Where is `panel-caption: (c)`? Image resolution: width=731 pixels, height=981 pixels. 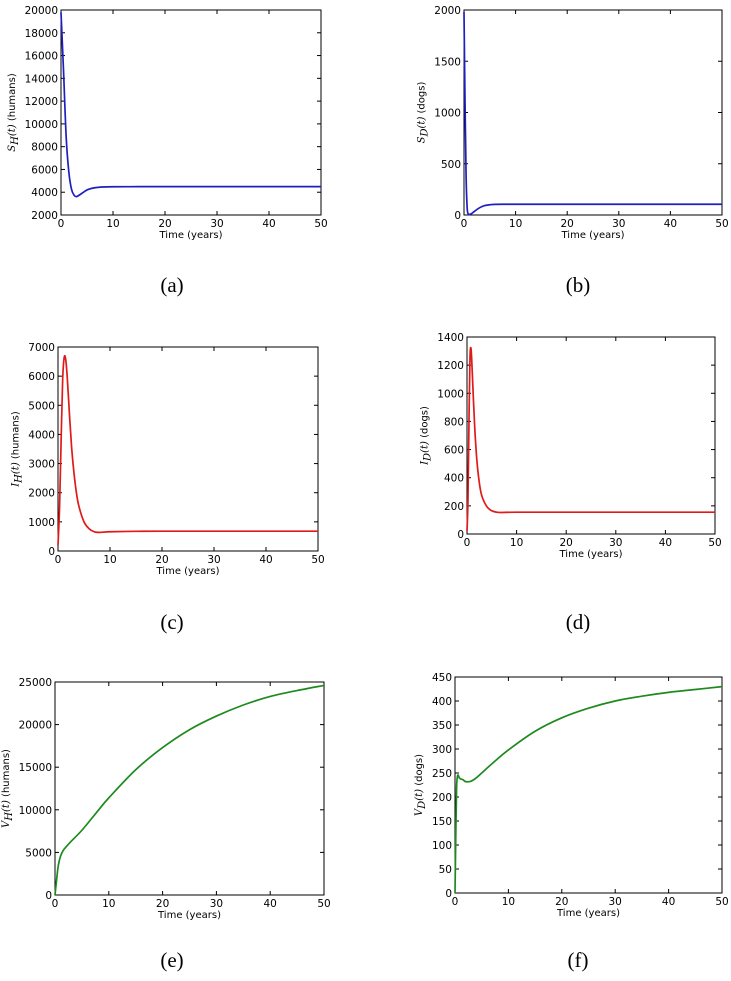 panel-caption: (c) is located at coordinates (171, 622).